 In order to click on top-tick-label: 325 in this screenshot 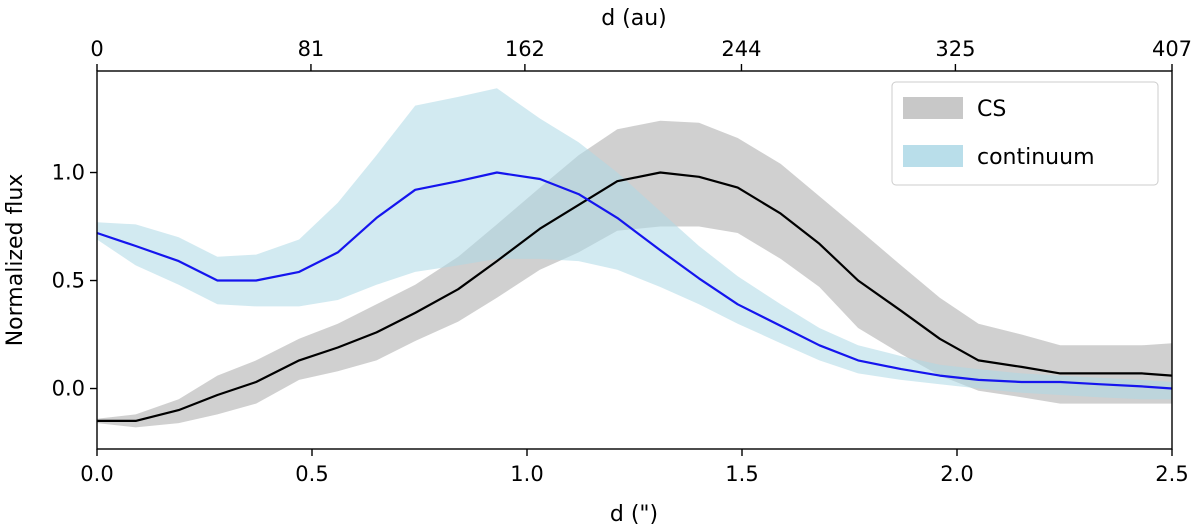, I will do `click(955, 49)`.